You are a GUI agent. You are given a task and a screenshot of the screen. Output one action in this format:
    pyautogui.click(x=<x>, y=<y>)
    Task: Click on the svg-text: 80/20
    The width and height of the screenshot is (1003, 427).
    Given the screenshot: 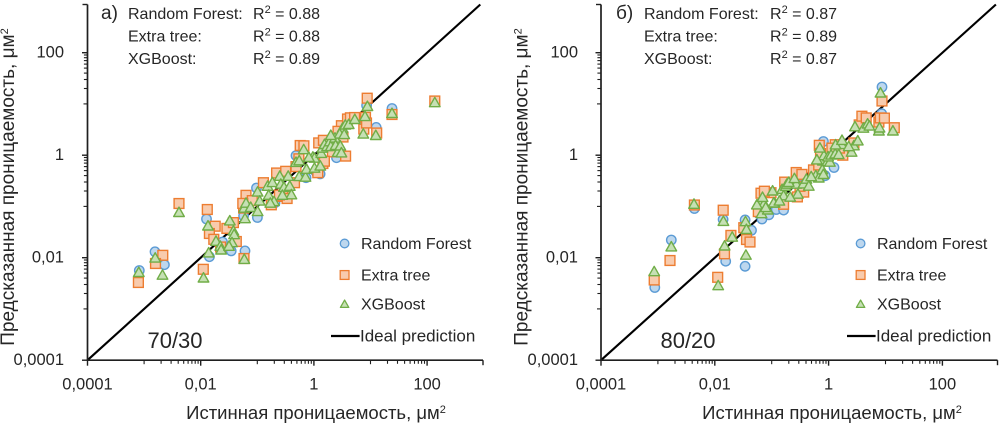 What is the action you would take?
    pyautogui.click(x=687, y=340)
    